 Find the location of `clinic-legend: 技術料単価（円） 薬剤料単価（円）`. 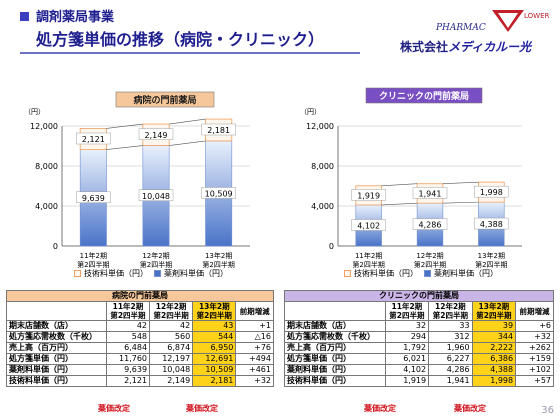

clinic-legend: 技術料単価（円） 薬剤料単価（円） is located at coordinates (418, 273).